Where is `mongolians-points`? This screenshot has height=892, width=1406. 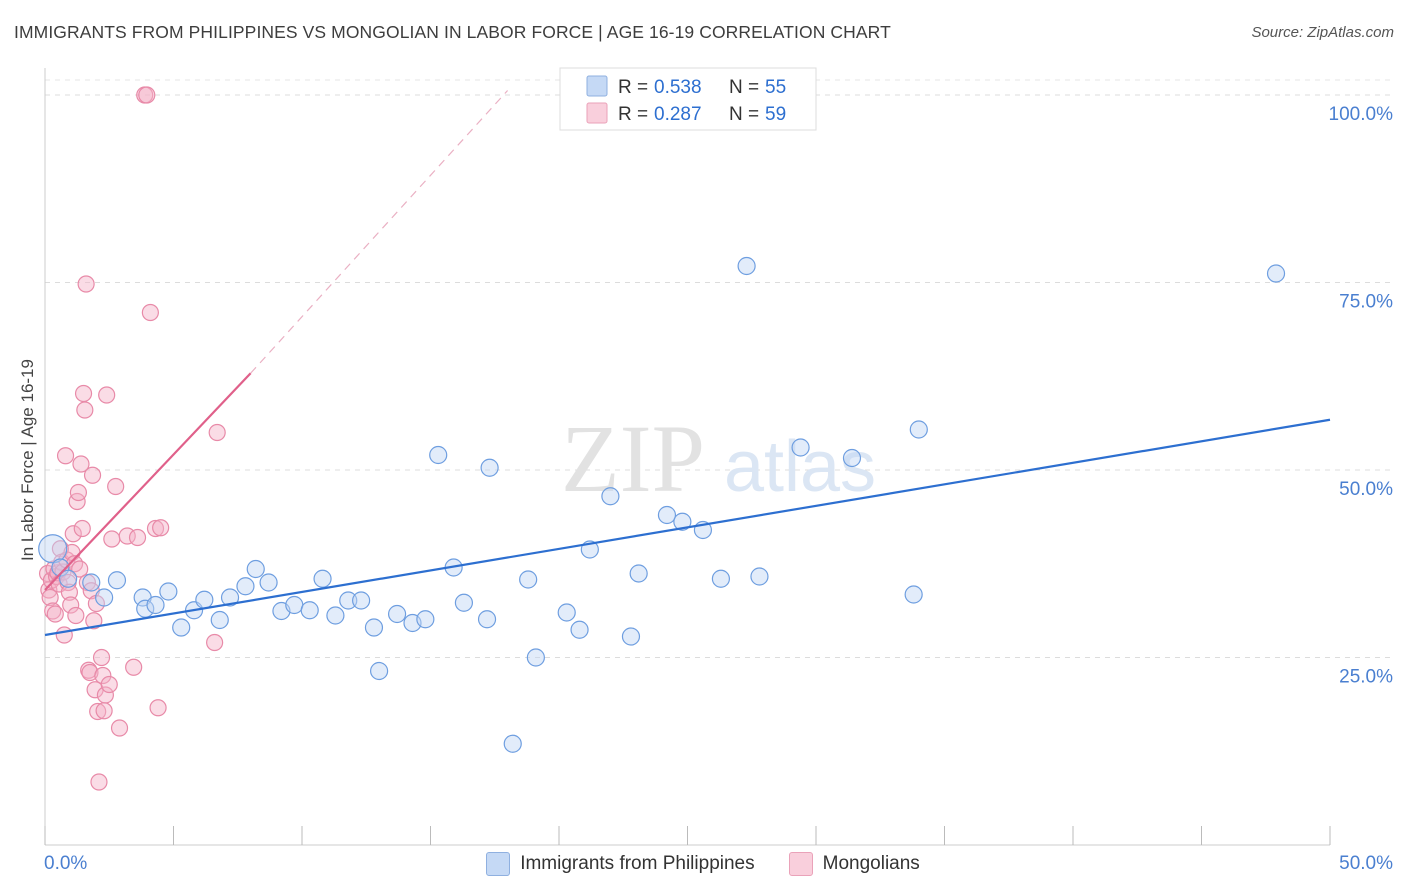 mongolians-points is located at coordinates (132, 438).